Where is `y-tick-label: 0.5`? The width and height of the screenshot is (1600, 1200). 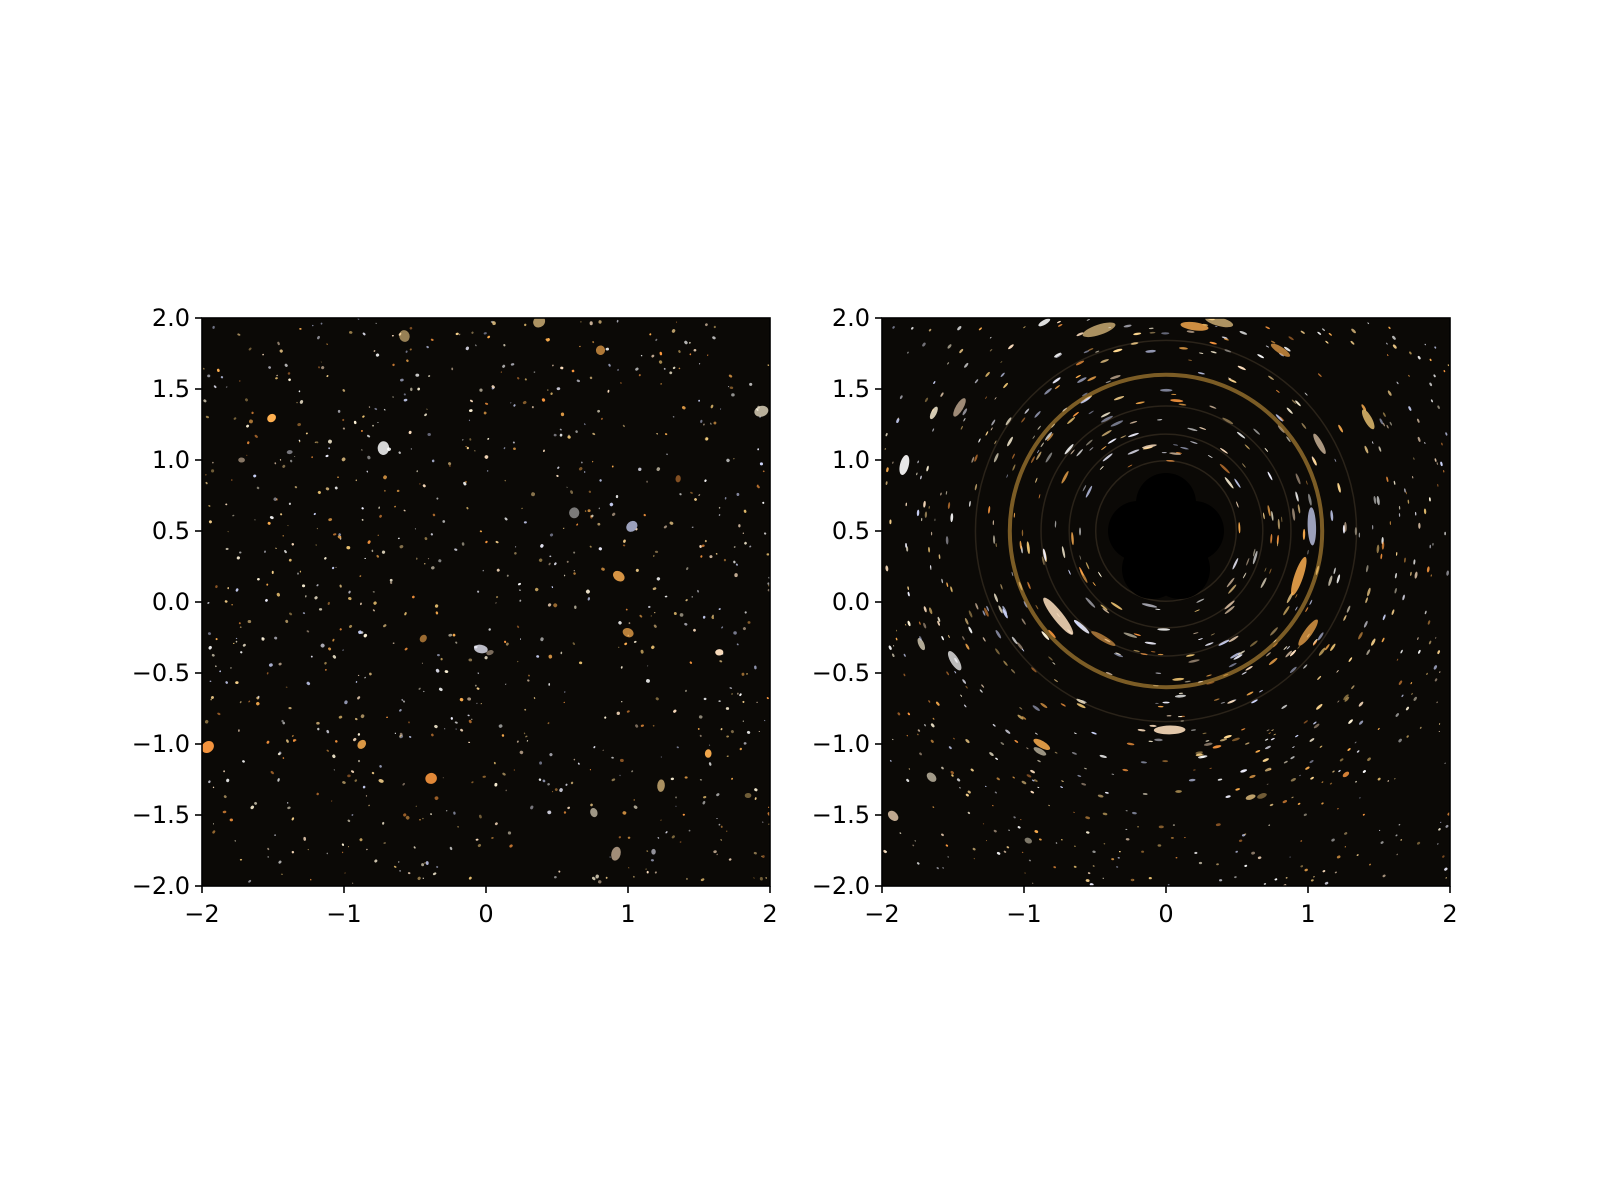 y-tick-label: 0.5 is located at coordinates (171, 531).